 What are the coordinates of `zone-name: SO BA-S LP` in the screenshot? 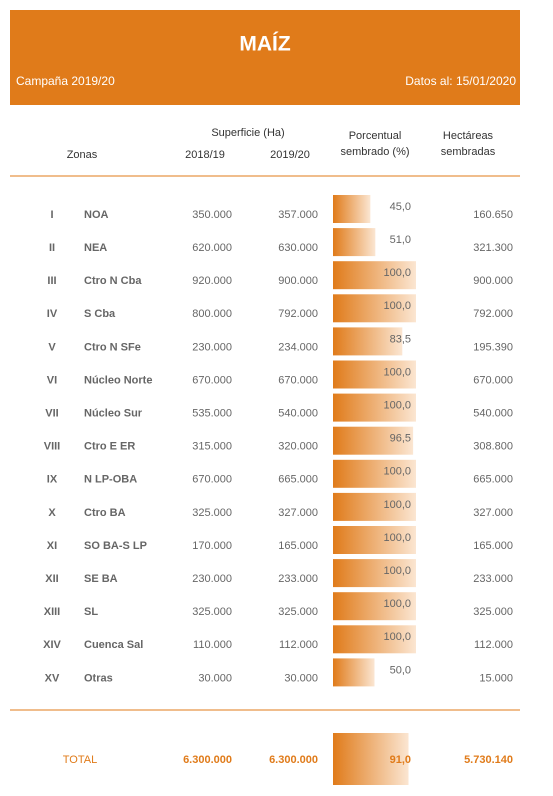 It's located at (115, 546).